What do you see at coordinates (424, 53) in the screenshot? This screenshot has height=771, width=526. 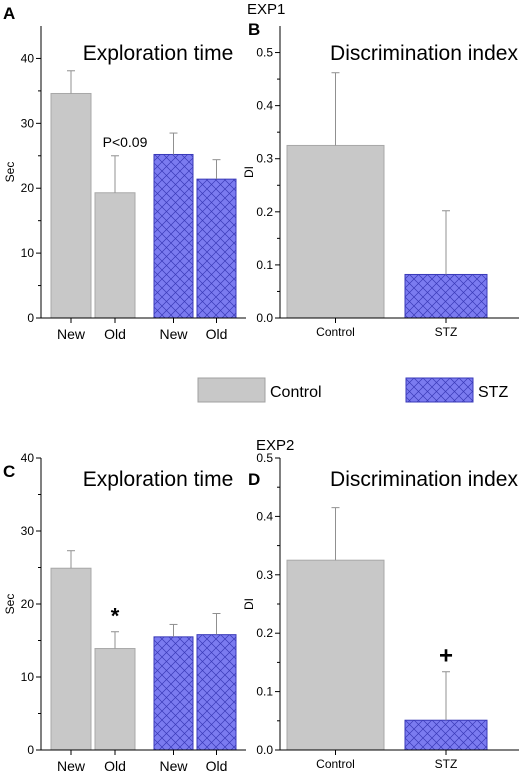 I see `chart-title-b: Discrimination index` at bounding box center [424, 53].